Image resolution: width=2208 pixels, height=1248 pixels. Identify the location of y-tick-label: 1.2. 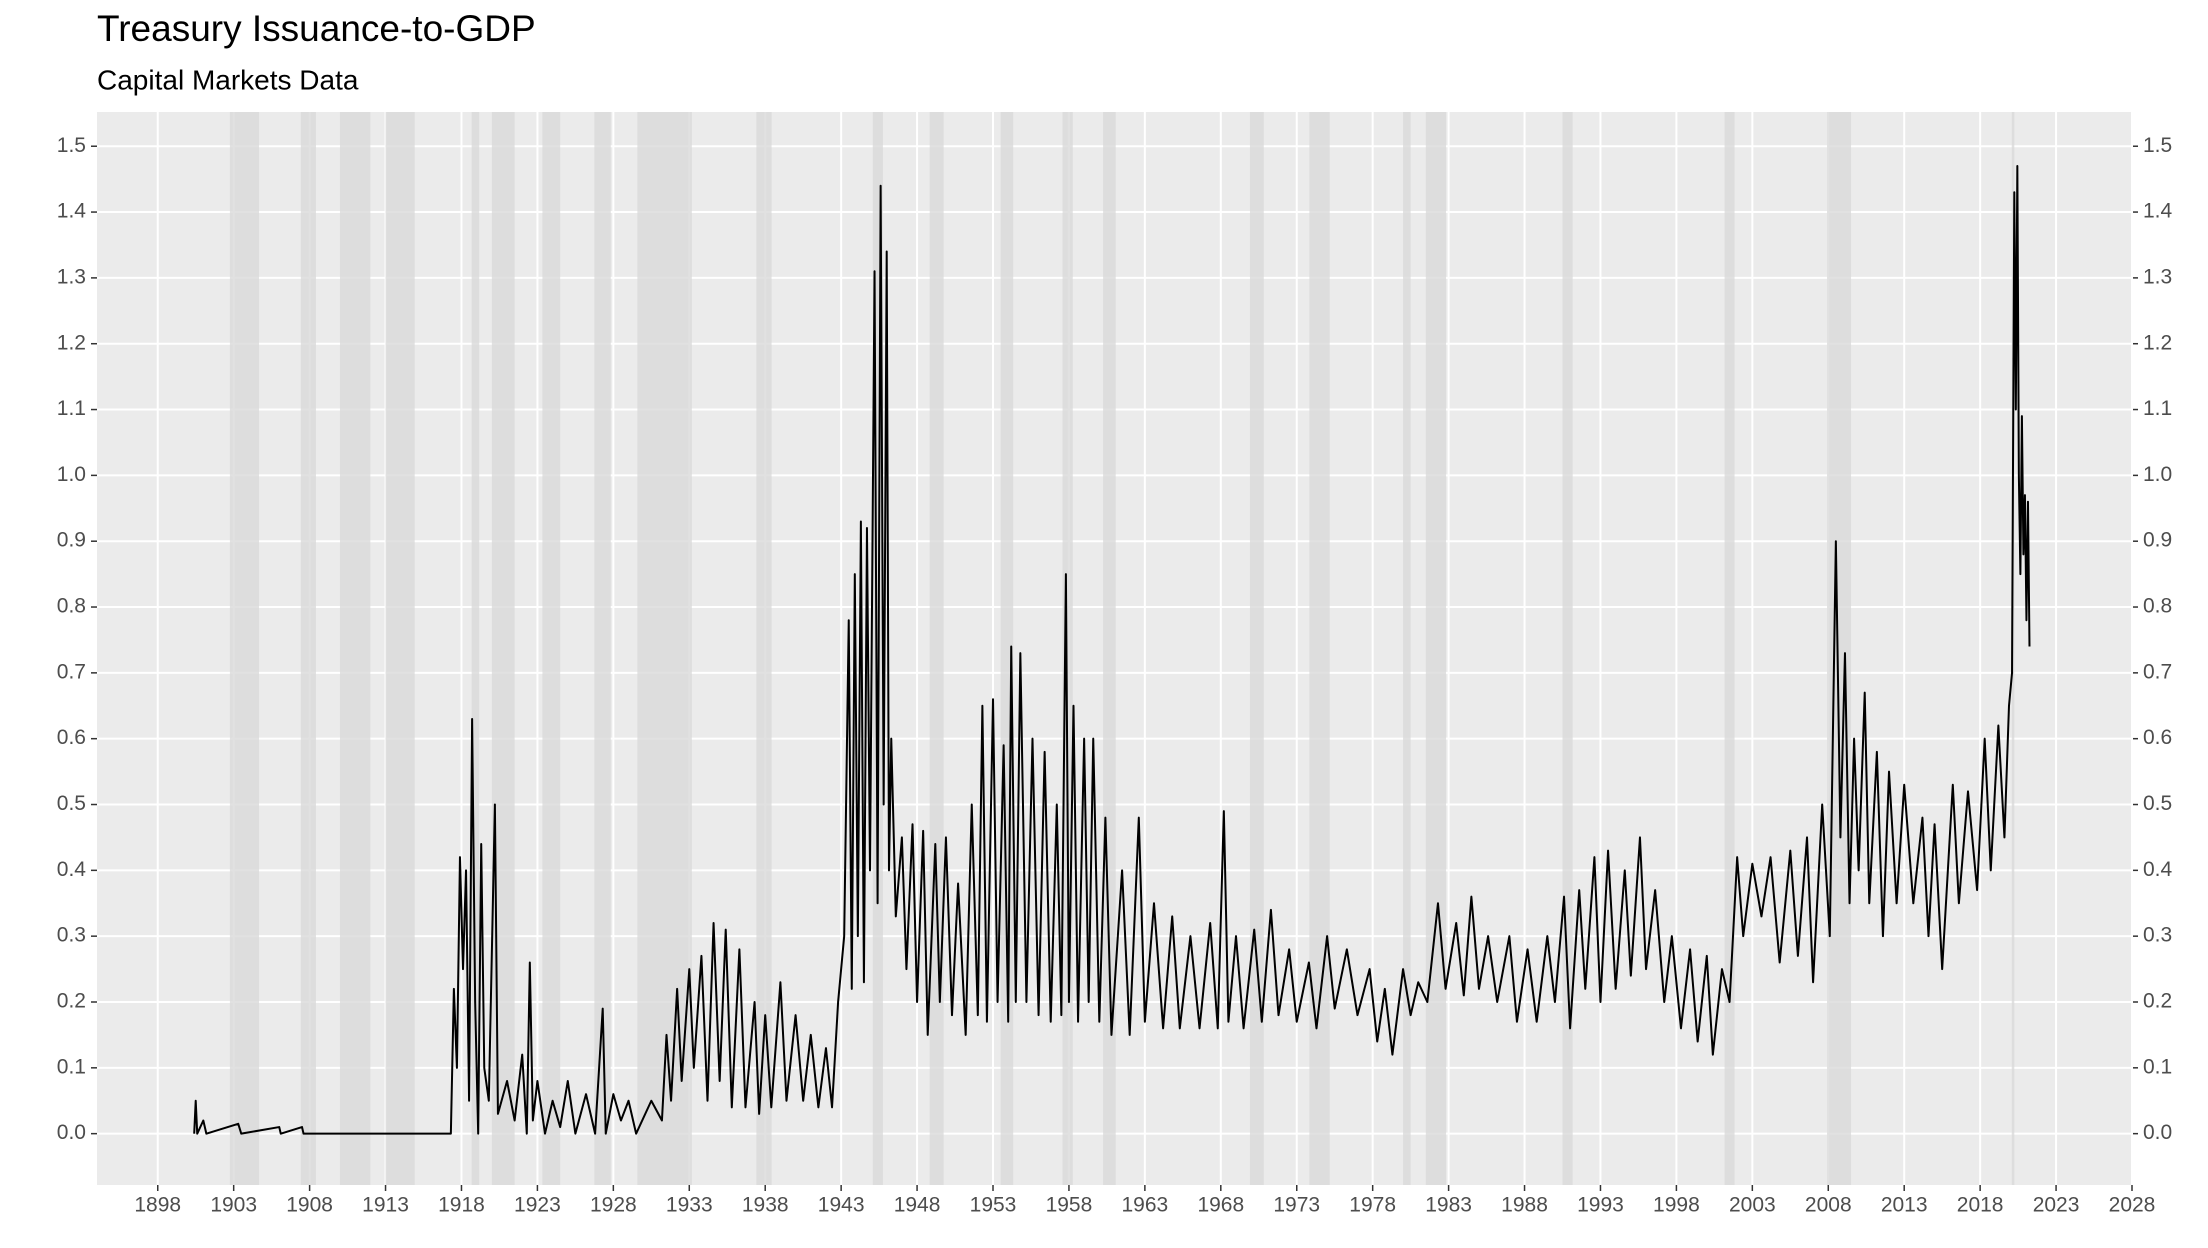
(71, 342).